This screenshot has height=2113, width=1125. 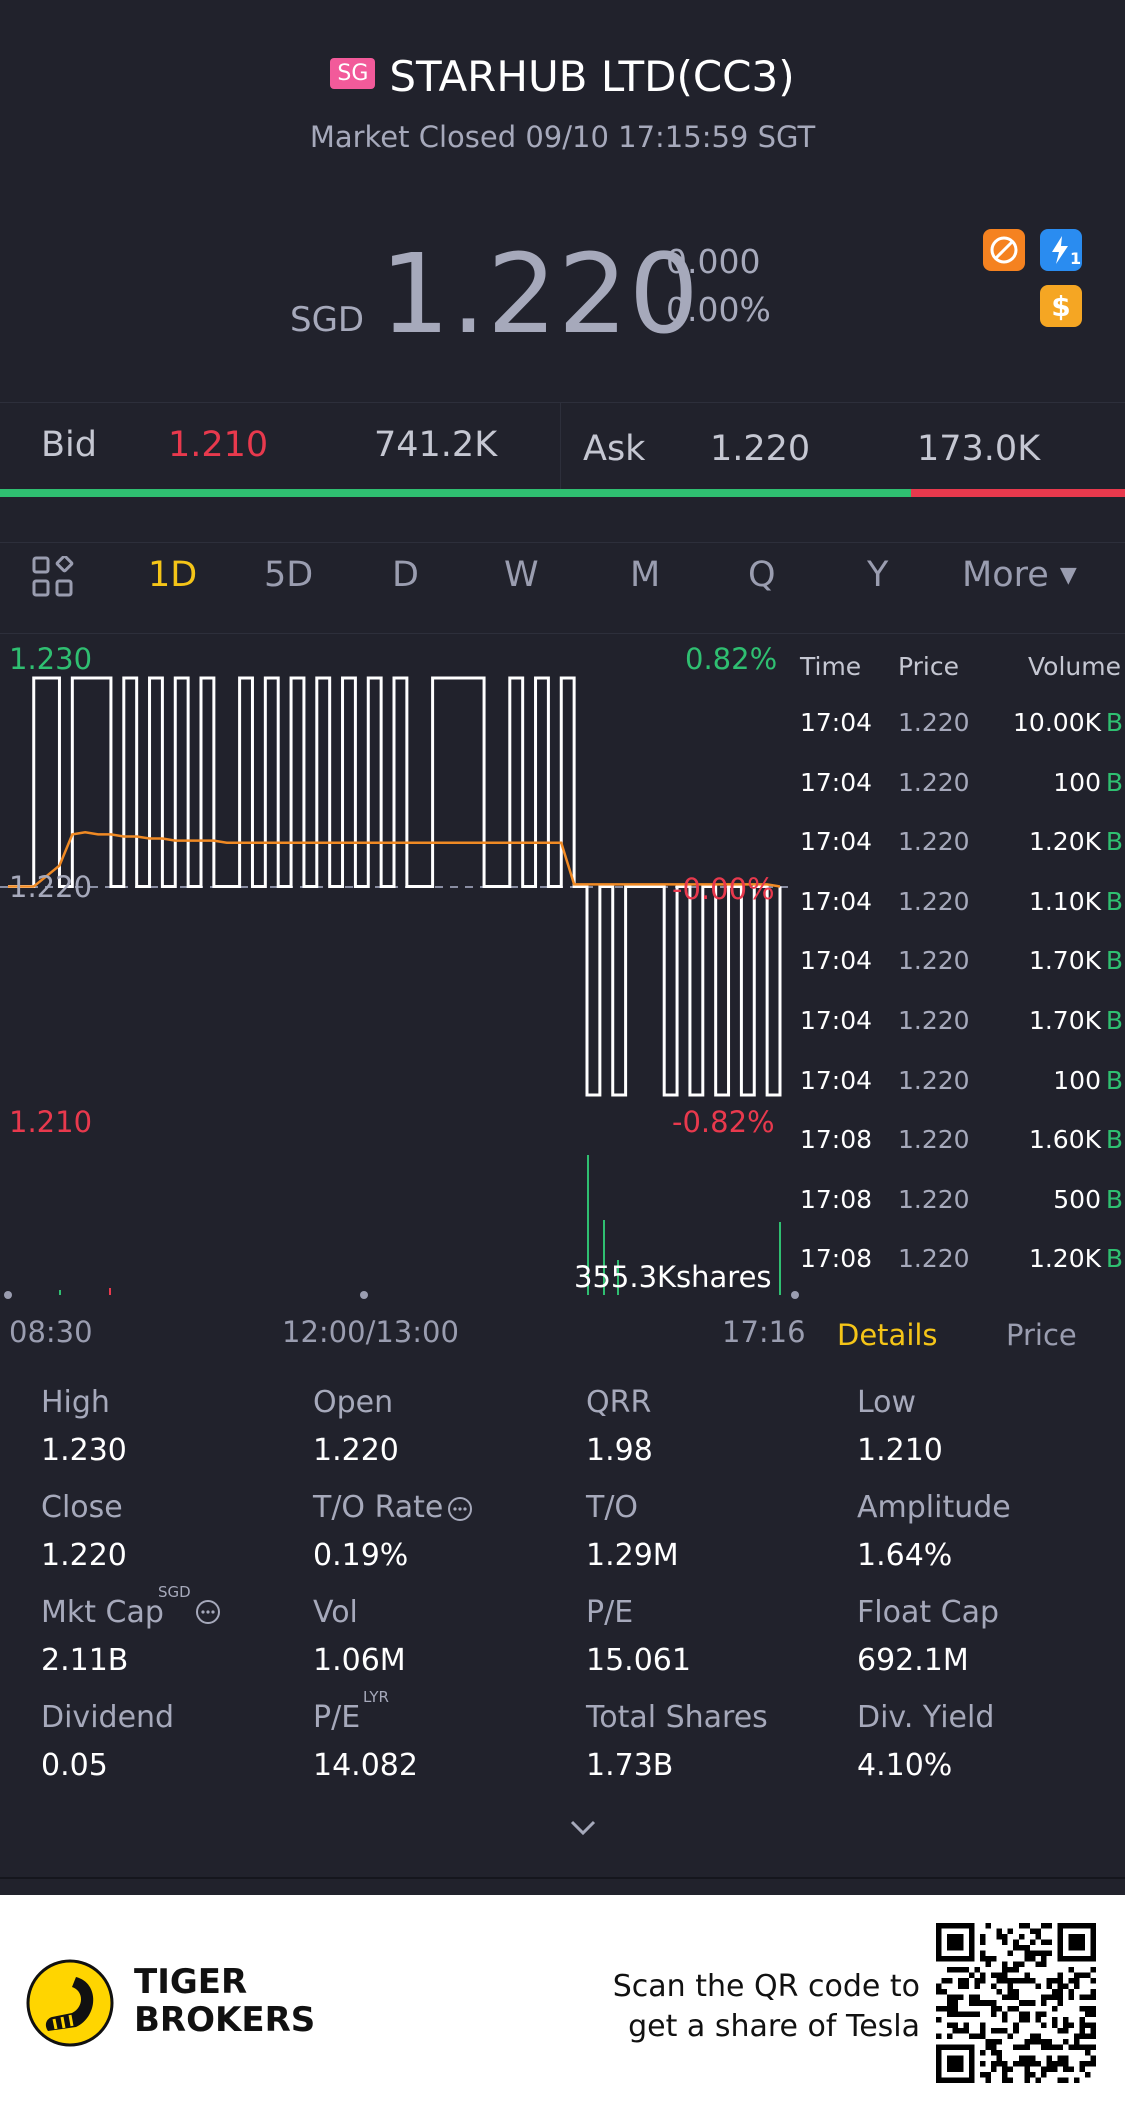 What do you see at coordinates (592, 76) in the screenshot?
I see `stock-name: STARHUB LTD(CC3)` at bounding box center [592, 76].